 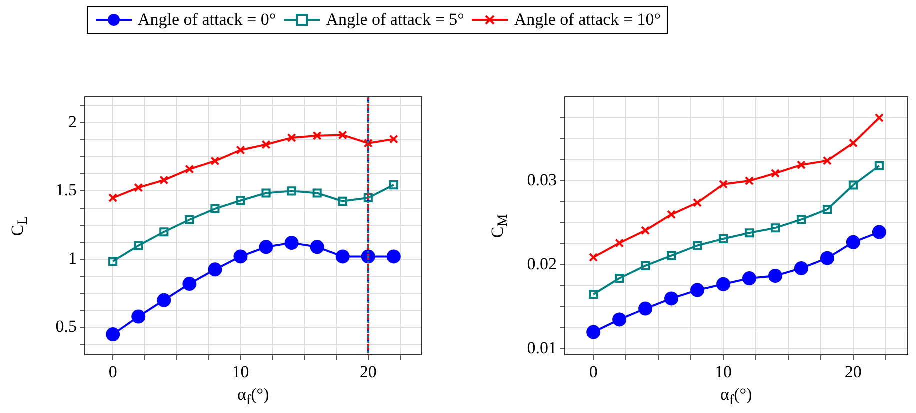 I want to click on y-tick-label: 2, so click(x=72, y=122).